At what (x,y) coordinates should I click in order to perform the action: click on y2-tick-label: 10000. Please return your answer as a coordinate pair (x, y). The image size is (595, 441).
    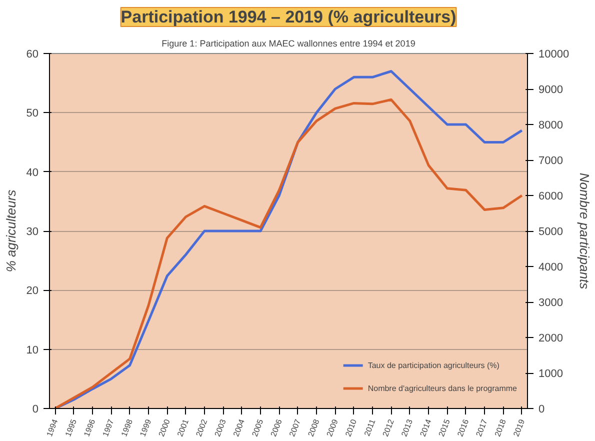
    Looking at the image, I should click on (554, 54).